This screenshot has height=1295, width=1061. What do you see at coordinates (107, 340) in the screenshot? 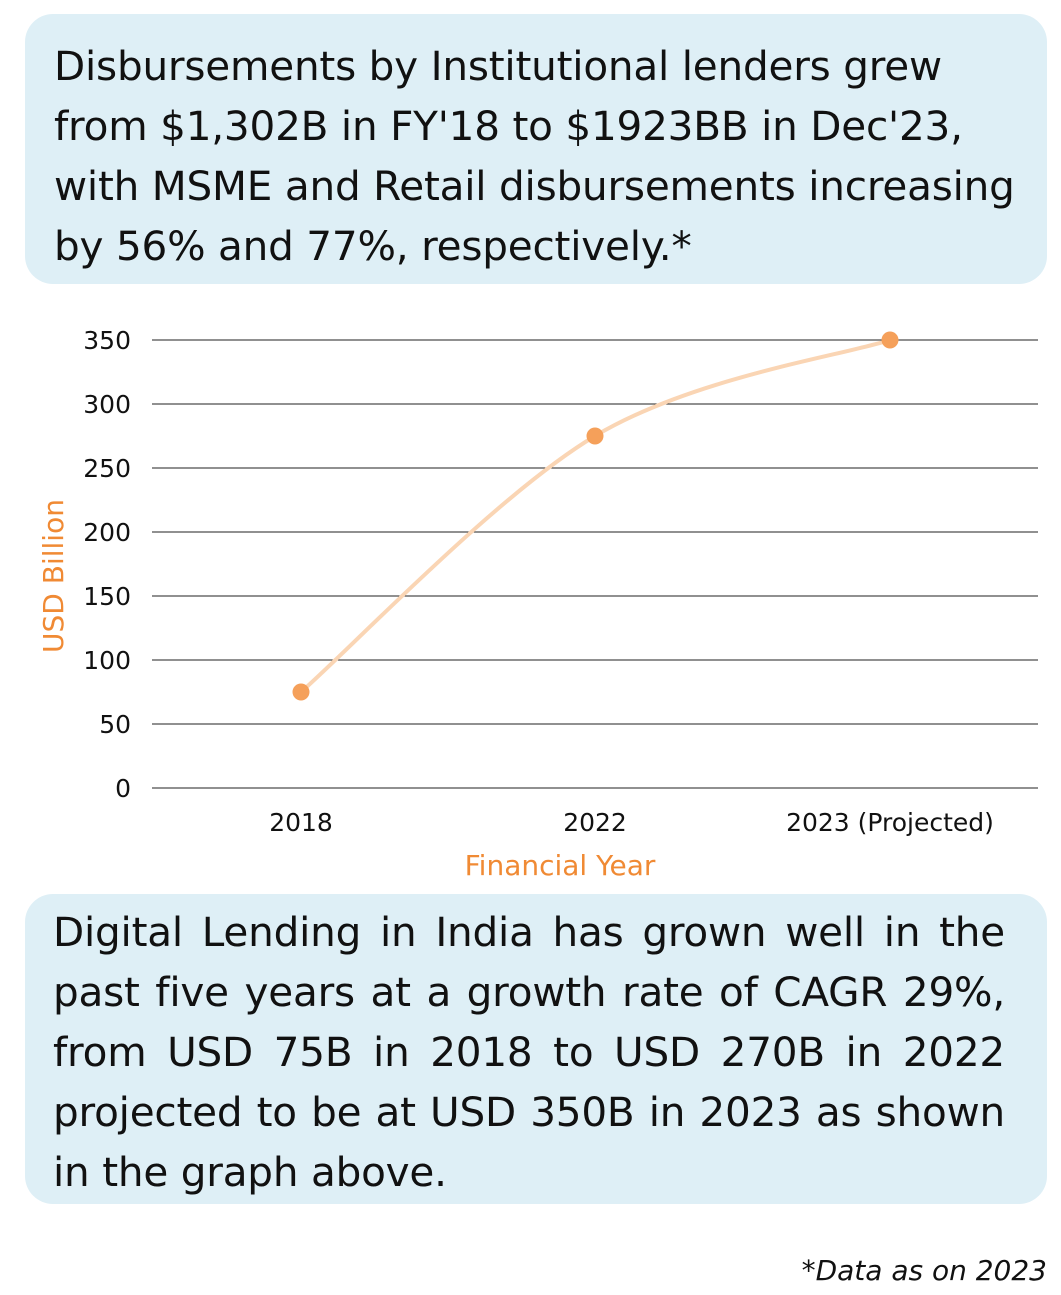
I see `y-tick-label: 350` at bounding box center [107, 340].